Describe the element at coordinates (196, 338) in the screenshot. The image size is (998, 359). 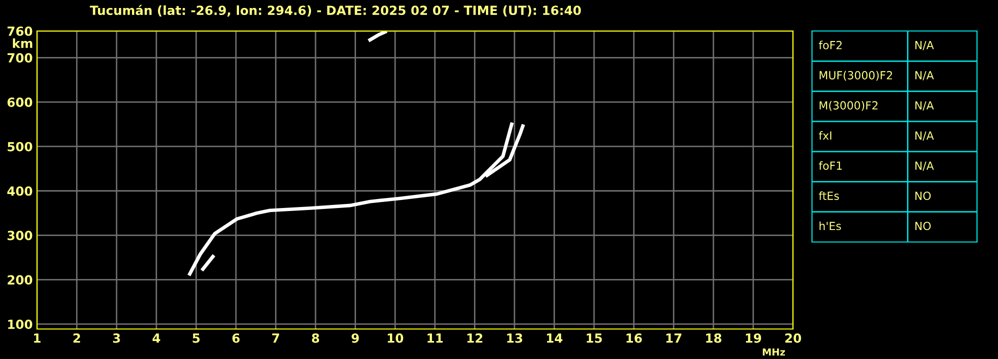
I see `x-tick-label: 5` at that location.